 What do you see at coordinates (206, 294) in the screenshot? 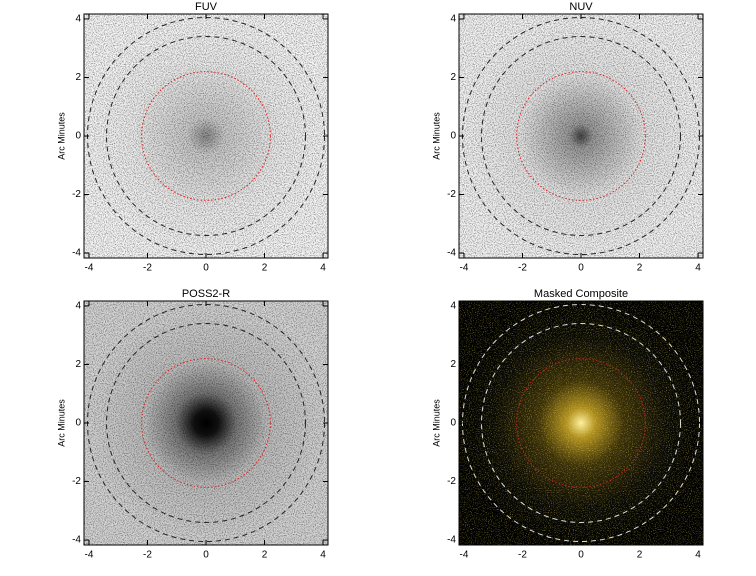
I see `panel-title: POSS2-R` at bounding box center [206, 294].